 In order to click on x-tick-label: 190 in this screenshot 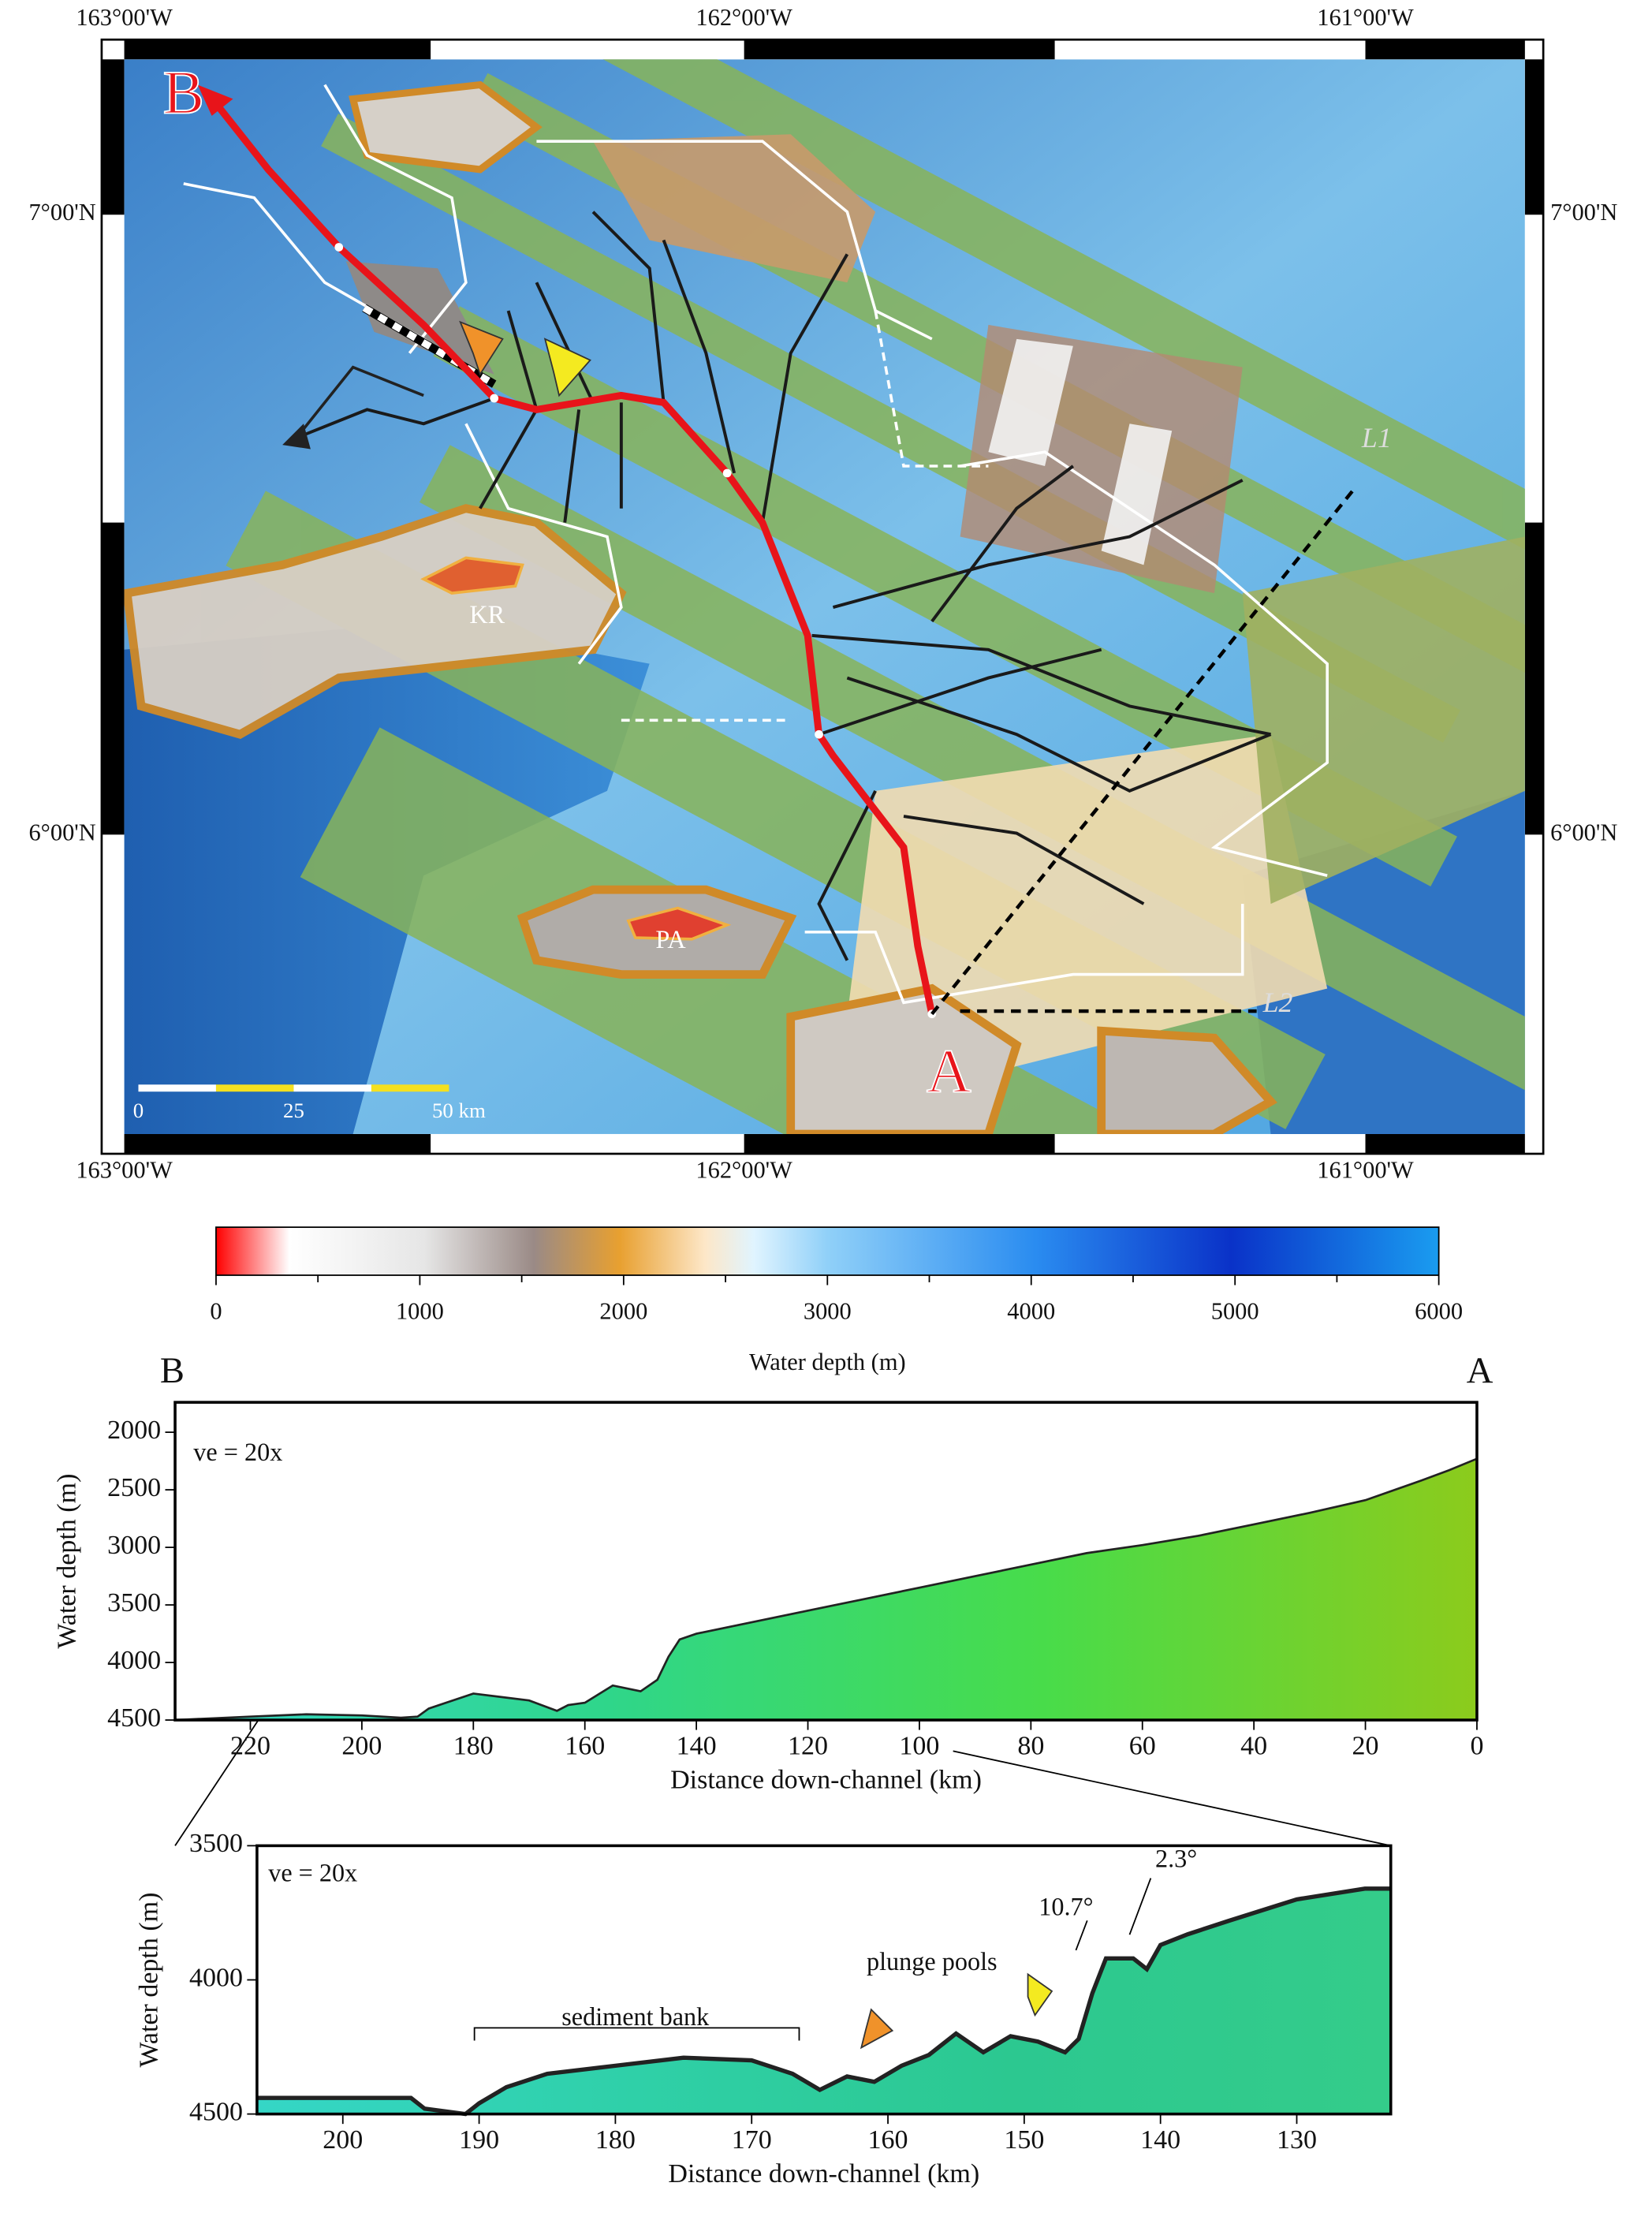, I will do `click(479, 2140)`.